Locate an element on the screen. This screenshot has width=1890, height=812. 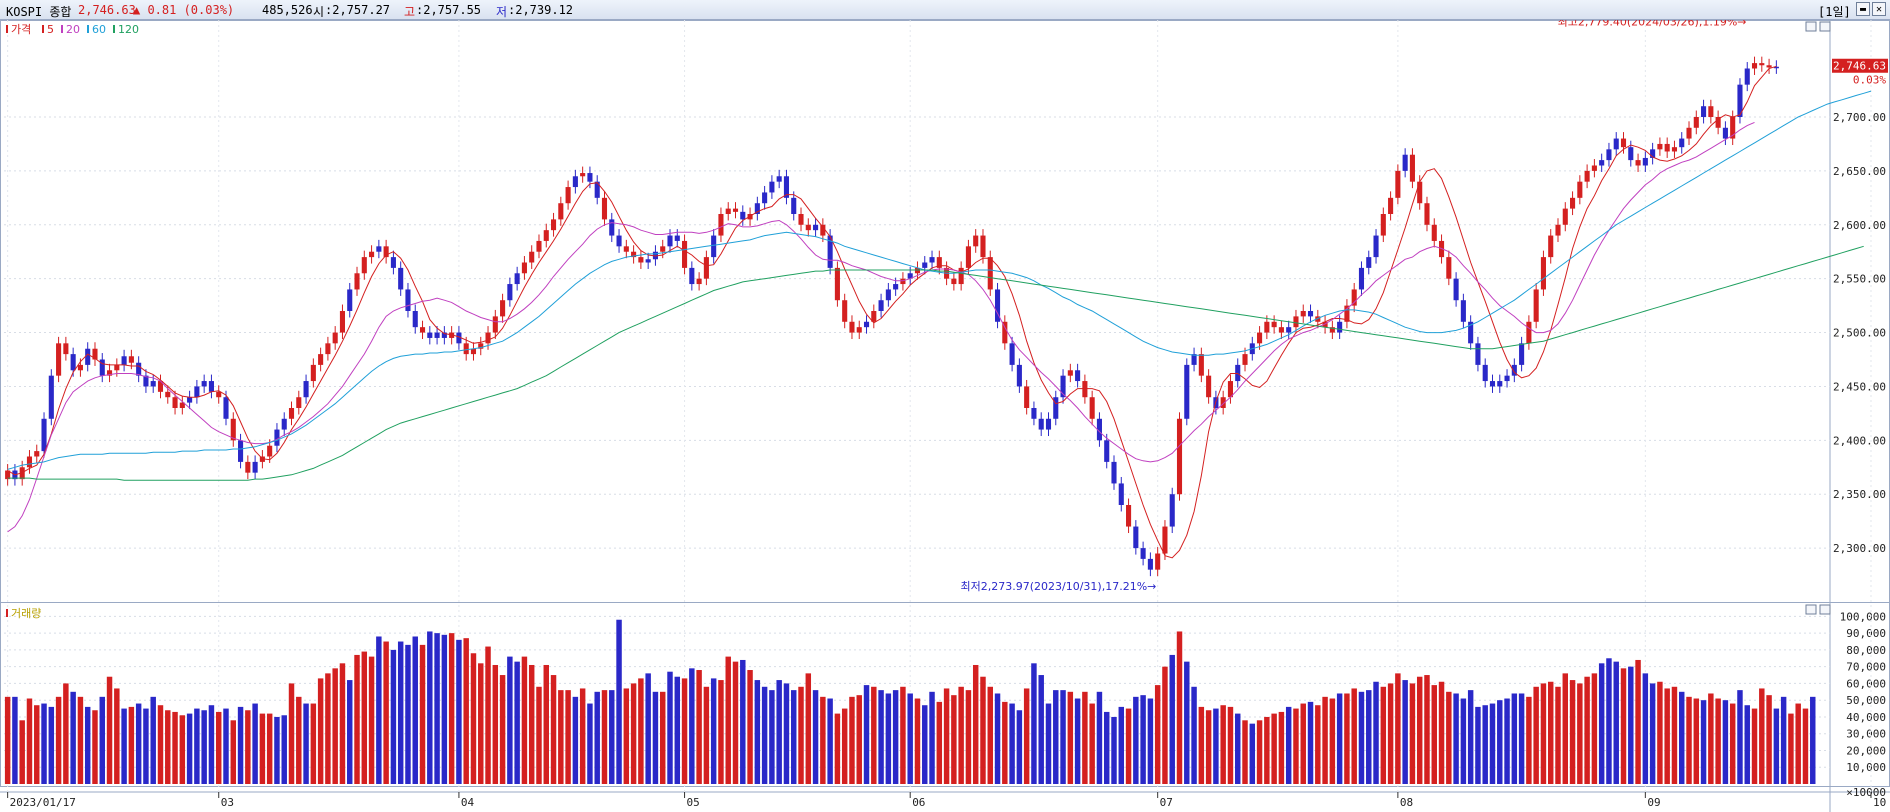
volume-tick-label: 20,000 is located at coordinates (1866, 750).